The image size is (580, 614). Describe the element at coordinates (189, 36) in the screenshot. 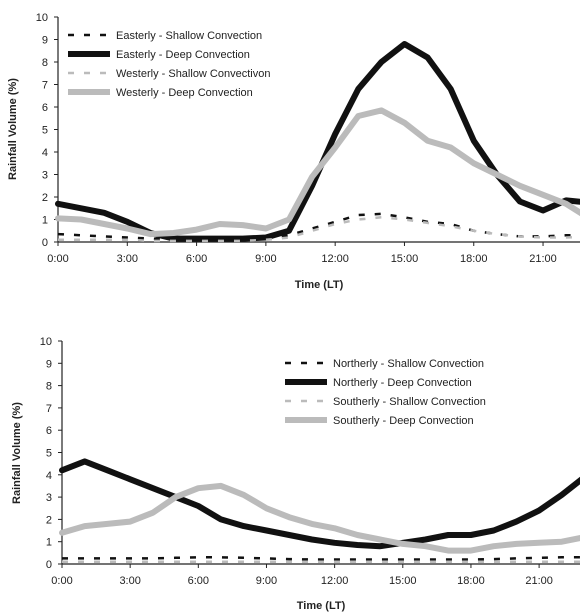

I see `chart-top-legend-label-0: Easterly - Shallow Convection` at that location.